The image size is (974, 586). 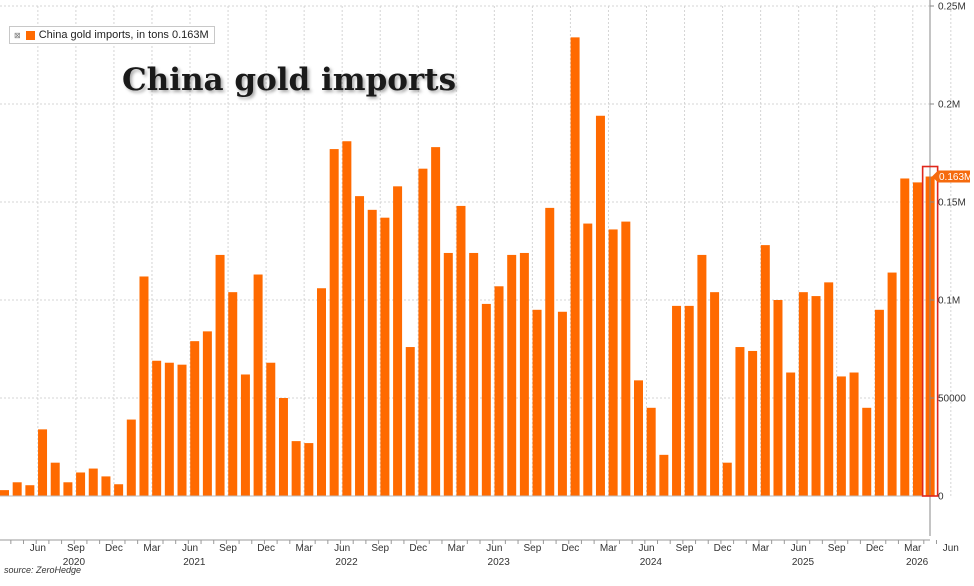 I want to click on x-year-label: 2020, so click(x=74, y=562).